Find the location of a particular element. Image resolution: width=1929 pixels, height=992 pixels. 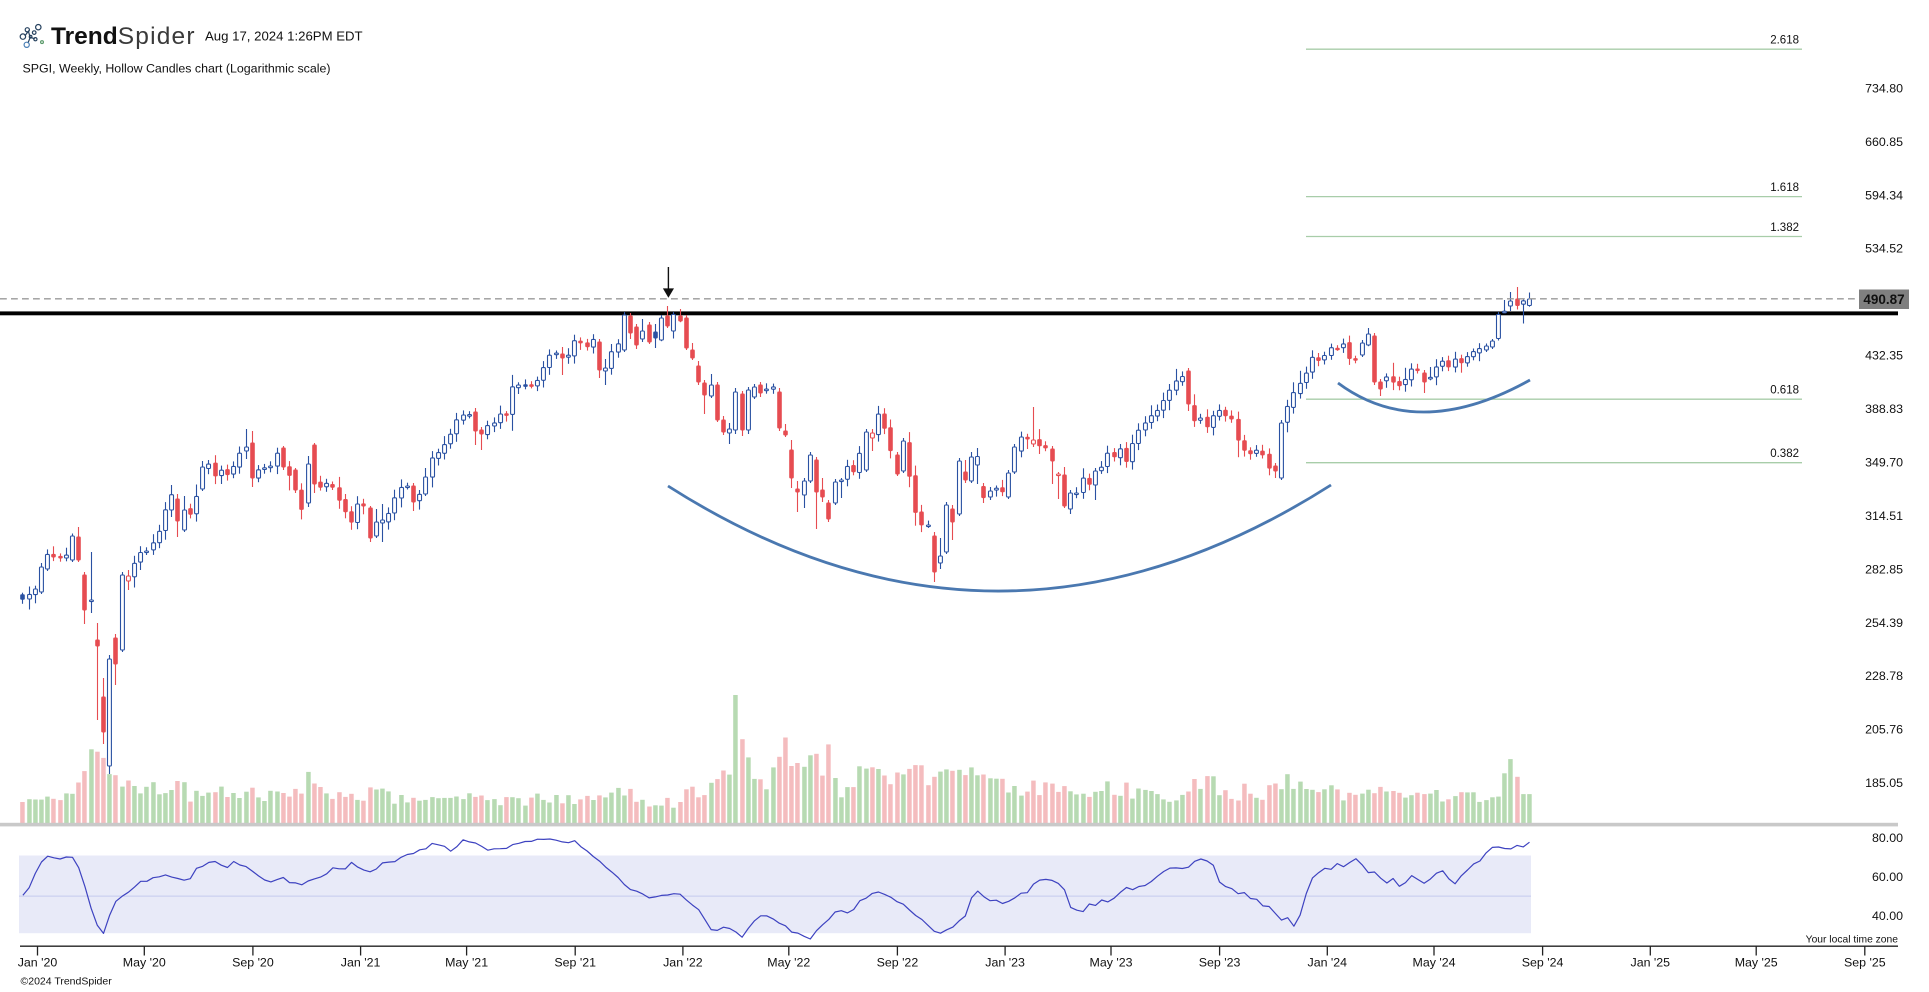

svg-text: Jan '23 is located at coordinates (1005, 963).